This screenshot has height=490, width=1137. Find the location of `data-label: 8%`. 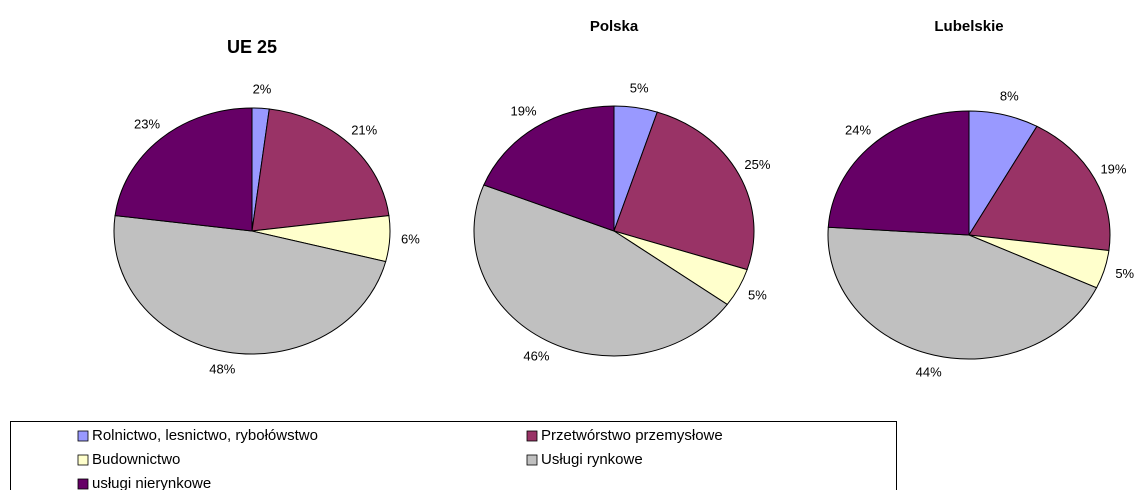

data-label: 8% is located at coordinates (1009, 95).